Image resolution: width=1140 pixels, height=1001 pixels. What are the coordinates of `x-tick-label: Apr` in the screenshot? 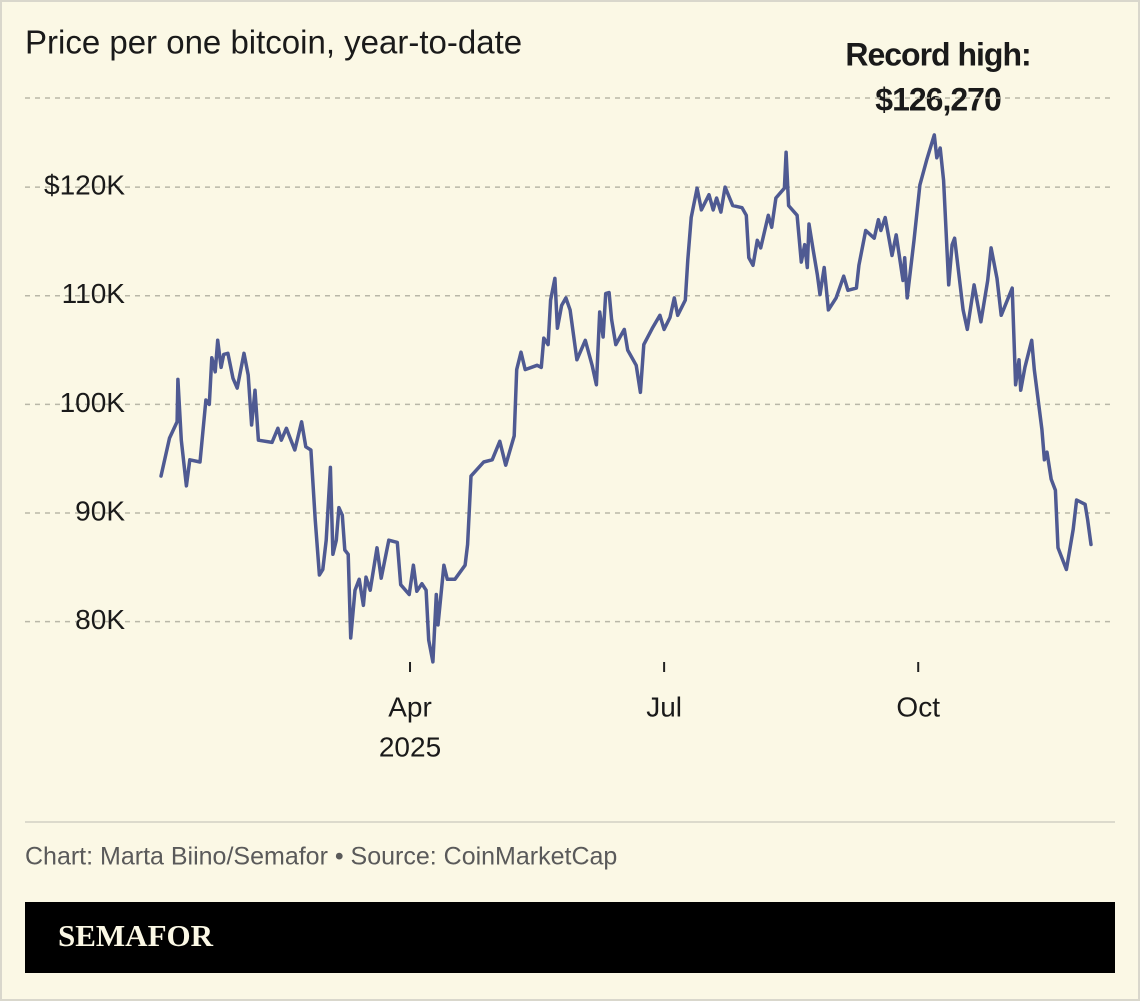 It's located at (410, 706).